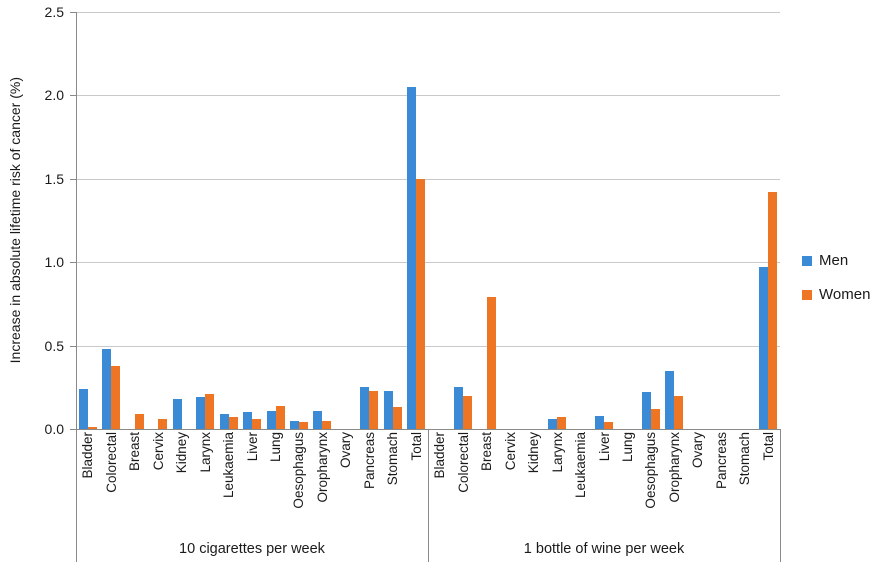 The height and width of the screenshot is (572, 883). I want to click on women-series-swatch, so click(807, 294).